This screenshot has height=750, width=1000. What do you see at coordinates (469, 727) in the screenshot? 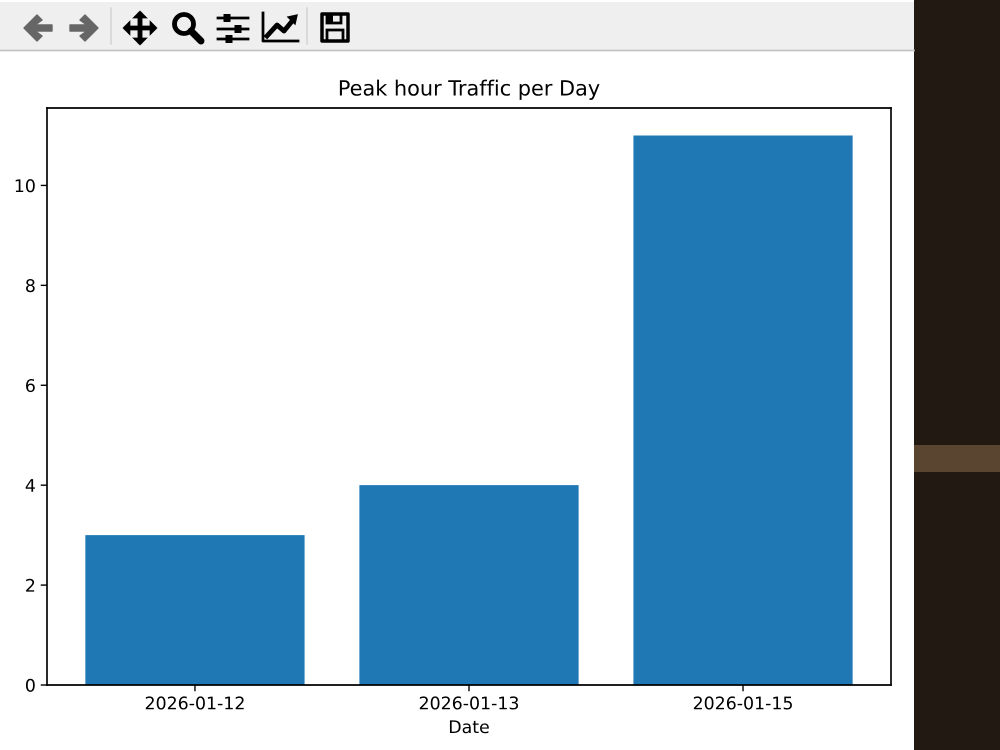
I see `x-axis-title: Date` at bounding box center [469, 727].